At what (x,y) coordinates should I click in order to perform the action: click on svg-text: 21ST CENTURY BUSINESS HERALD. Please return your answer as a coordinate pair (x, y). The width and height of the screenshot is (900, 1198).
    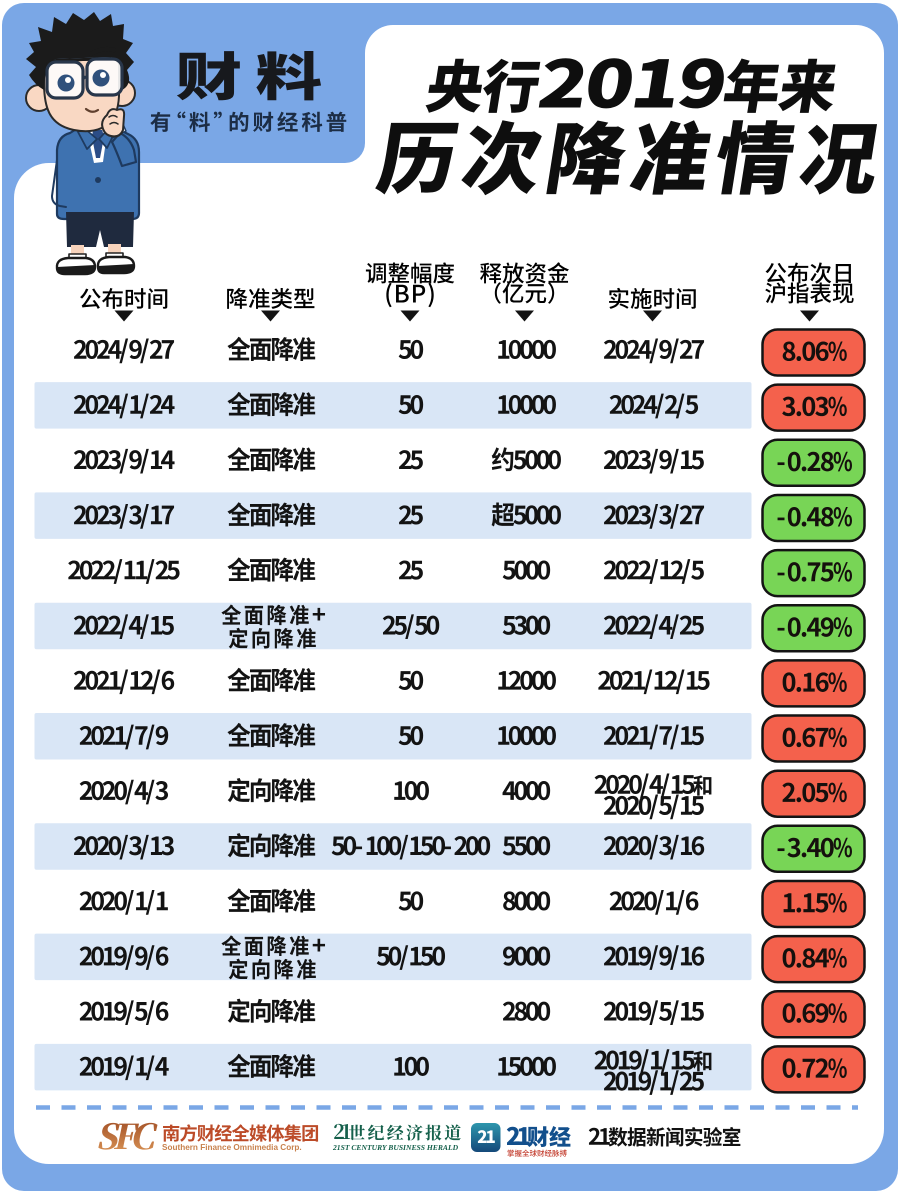
    Looking at the image, I should click on (395, 1147).